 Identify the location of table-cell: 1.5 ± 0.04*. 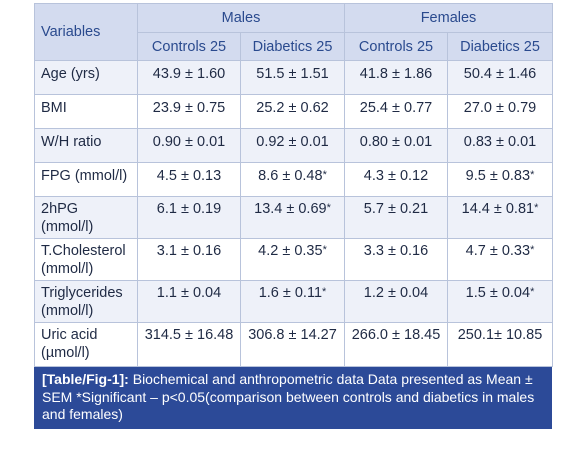
(500, 301).